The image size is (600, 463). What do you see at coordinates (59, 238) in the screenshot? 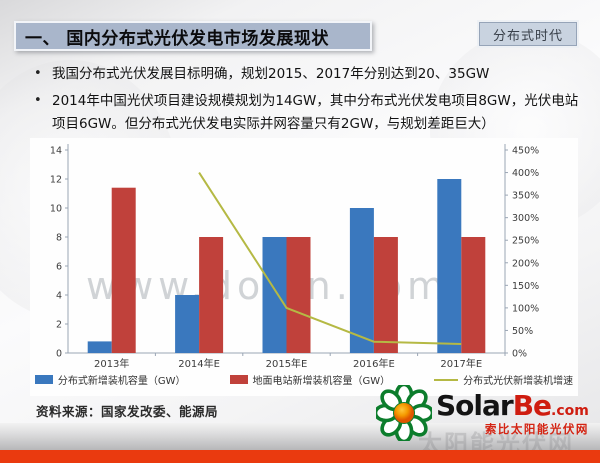
I see `svg-text: 8` at bounding box center [59, 238].